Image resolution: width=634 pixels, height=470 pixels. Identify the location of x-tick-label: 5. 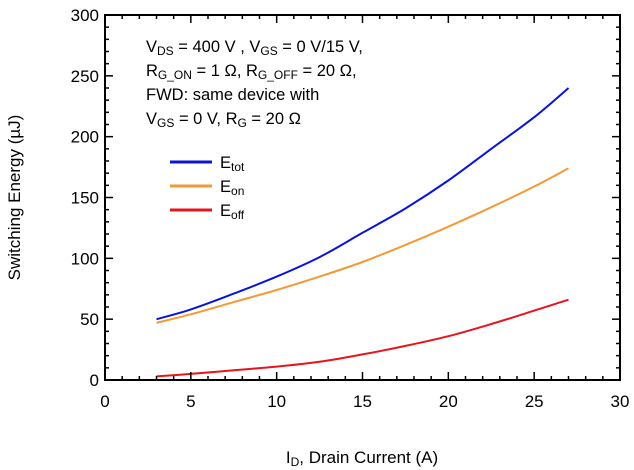
(190, 401).